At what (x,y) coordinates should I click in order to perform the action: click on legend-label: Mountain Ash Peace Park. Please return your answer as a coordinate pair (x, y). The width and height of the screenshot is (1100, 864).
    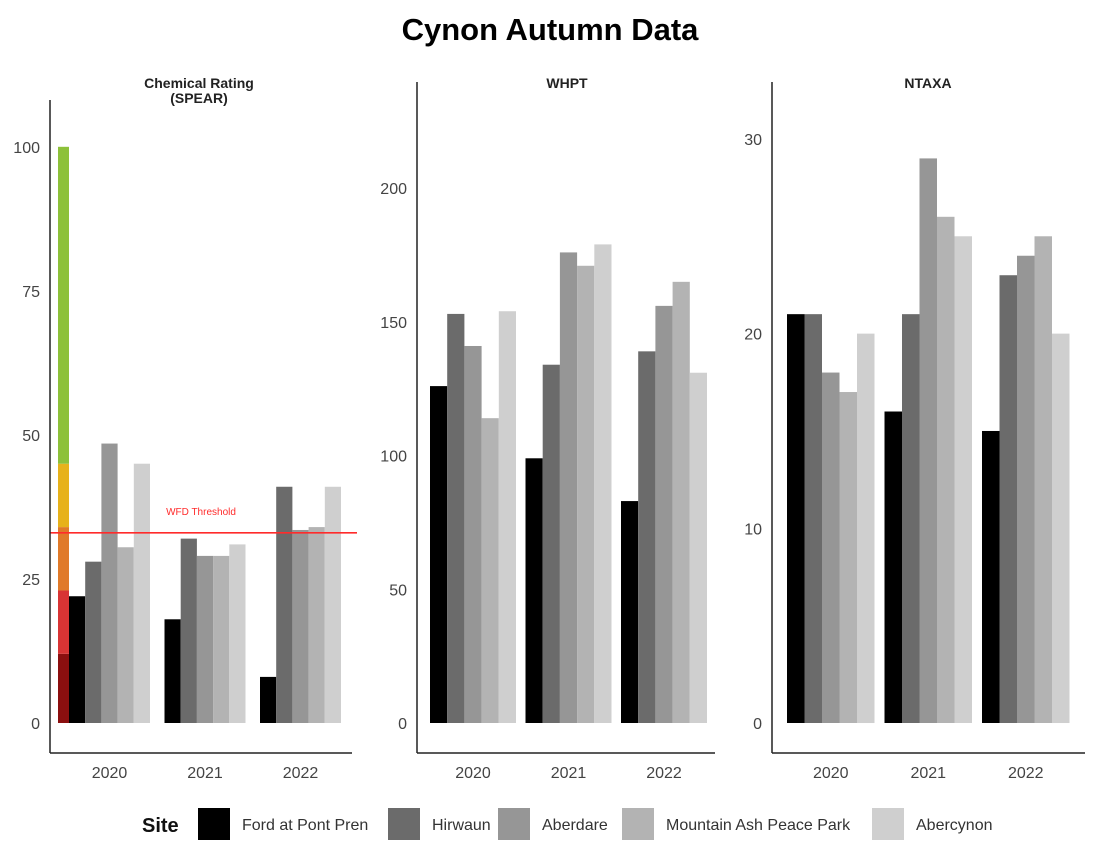
    Looking at the image, I should click on (758, 825).